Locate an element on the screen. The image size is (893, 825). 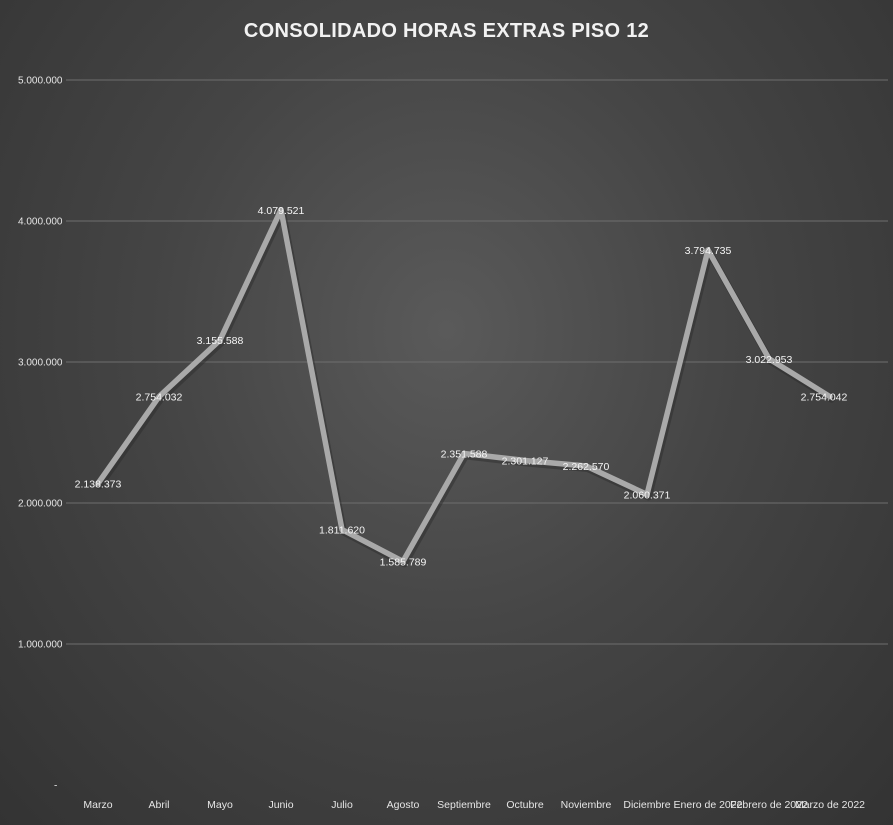
x-tick-label-3: Junio is located at coordinates (280, 805).